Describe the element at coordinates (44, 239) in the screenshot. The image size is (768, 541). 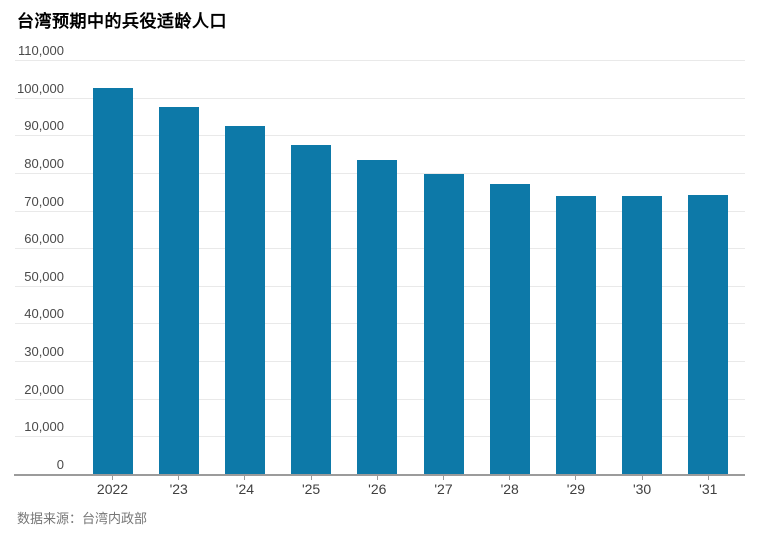
I see `y-tick-label: 60,000` at that location.